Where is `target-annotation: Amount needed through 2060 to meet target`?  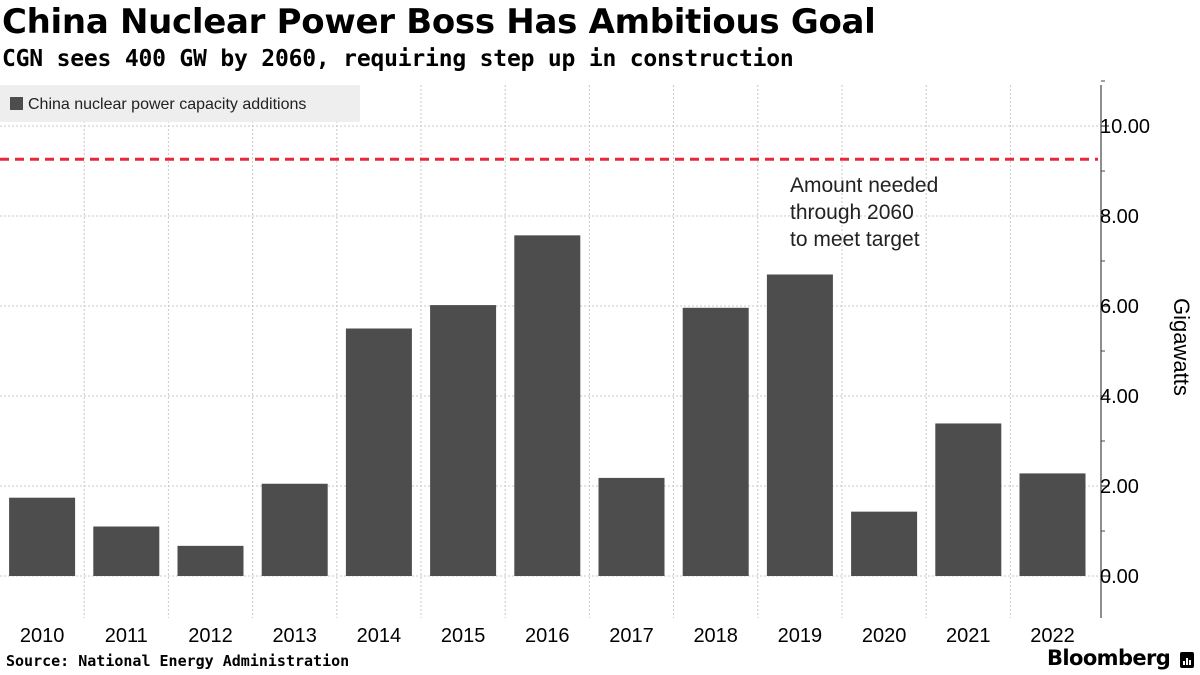
target-annotation: Amount needed through 2060 to meet target is located at coordinates (864, 212).